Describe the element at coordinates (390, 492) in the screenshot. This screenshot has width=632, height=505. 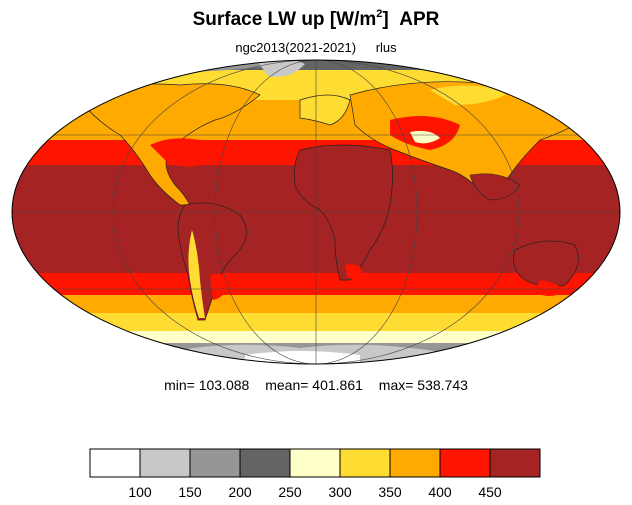
I see `colorbar-tick-label: 350` at that location.